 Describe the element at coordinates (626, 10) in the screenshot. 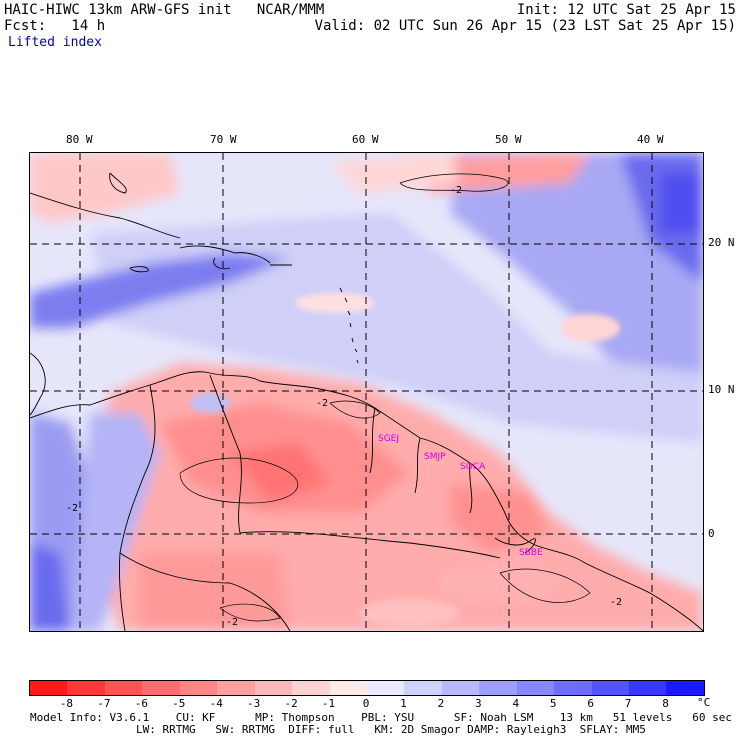

I see `init-time: Init: 12 UTC Sat 25 Apr 15` at that location.